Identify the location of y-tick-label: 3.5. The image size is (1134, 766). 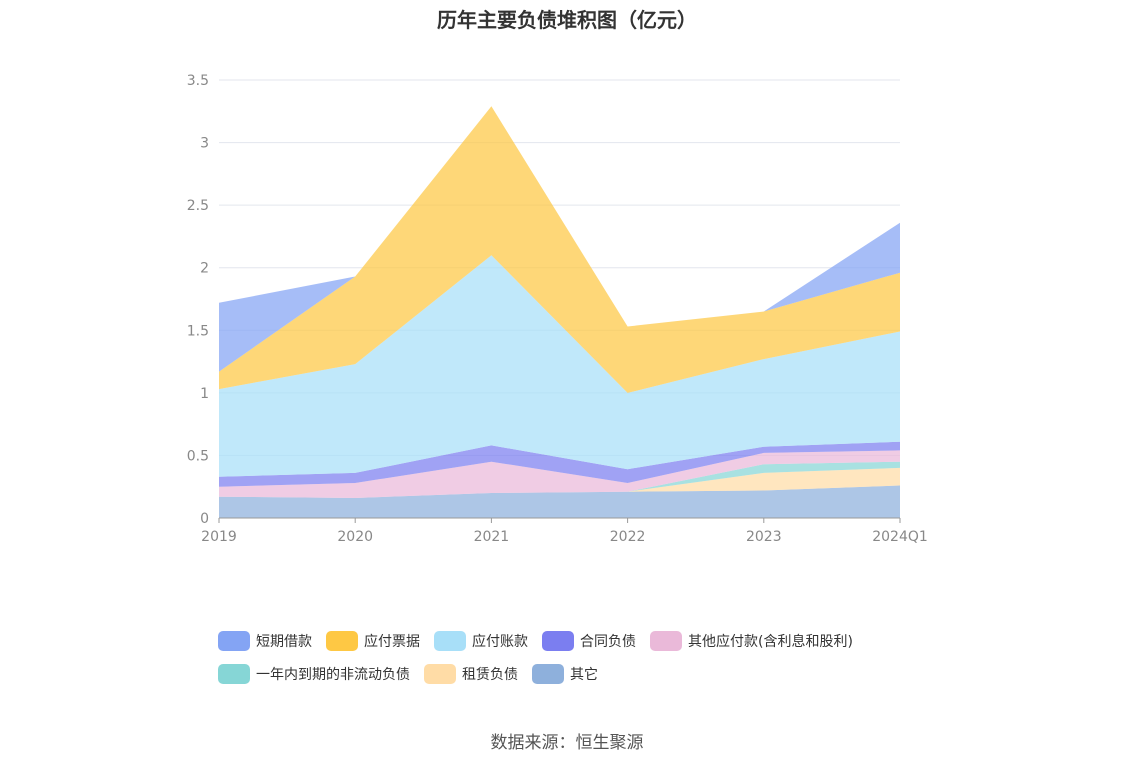
(198, 81).